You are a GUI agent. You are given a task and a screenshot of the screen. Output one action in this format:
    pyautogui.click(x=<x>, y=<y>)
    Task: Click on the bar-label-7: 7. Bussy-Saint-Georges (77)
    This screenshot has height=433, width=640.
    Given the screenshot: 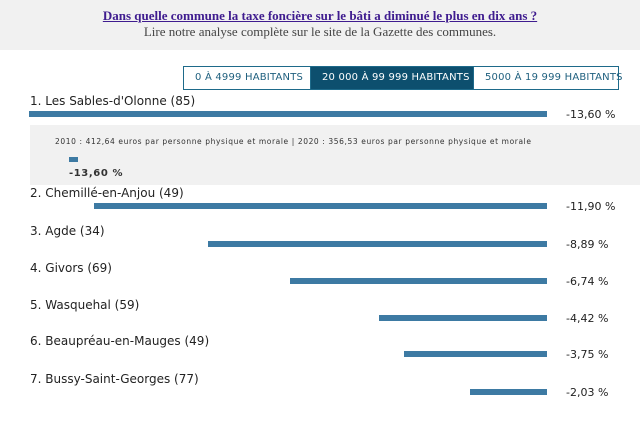 What is the action you would take?
    pyautogui.click(x=114, y=379)
    